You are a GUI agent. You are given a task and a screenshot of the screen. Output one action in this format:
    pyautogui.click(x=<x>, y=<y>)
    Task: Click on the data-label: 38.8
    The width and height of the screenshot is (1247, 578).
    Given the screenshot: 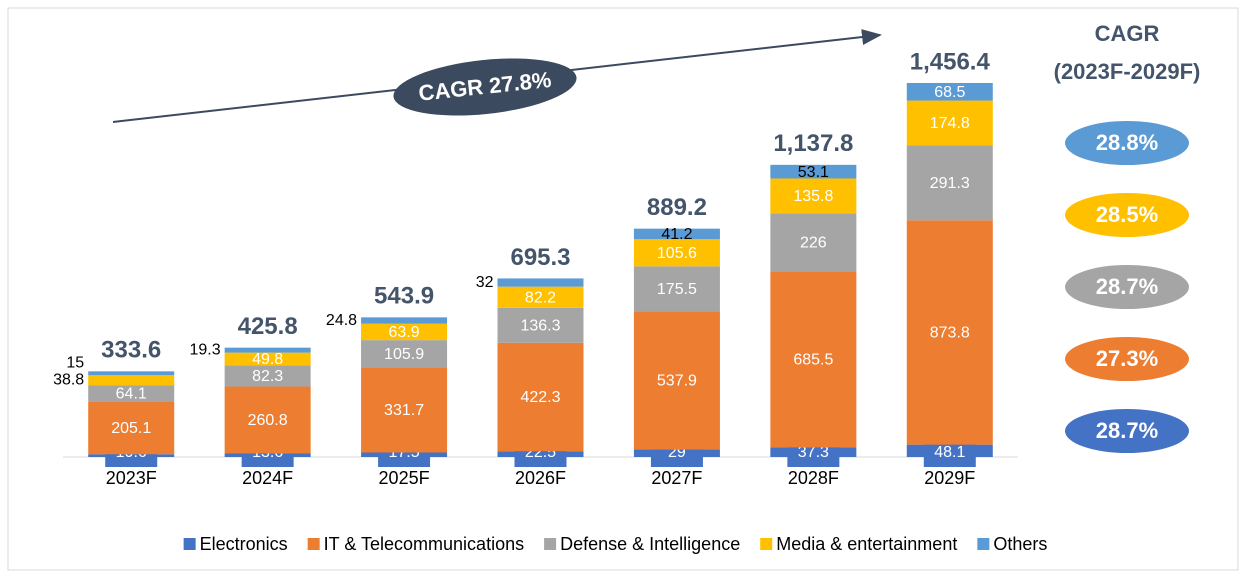 What is the action you would take?
    pyautogui.click(x=68, y=379)
    